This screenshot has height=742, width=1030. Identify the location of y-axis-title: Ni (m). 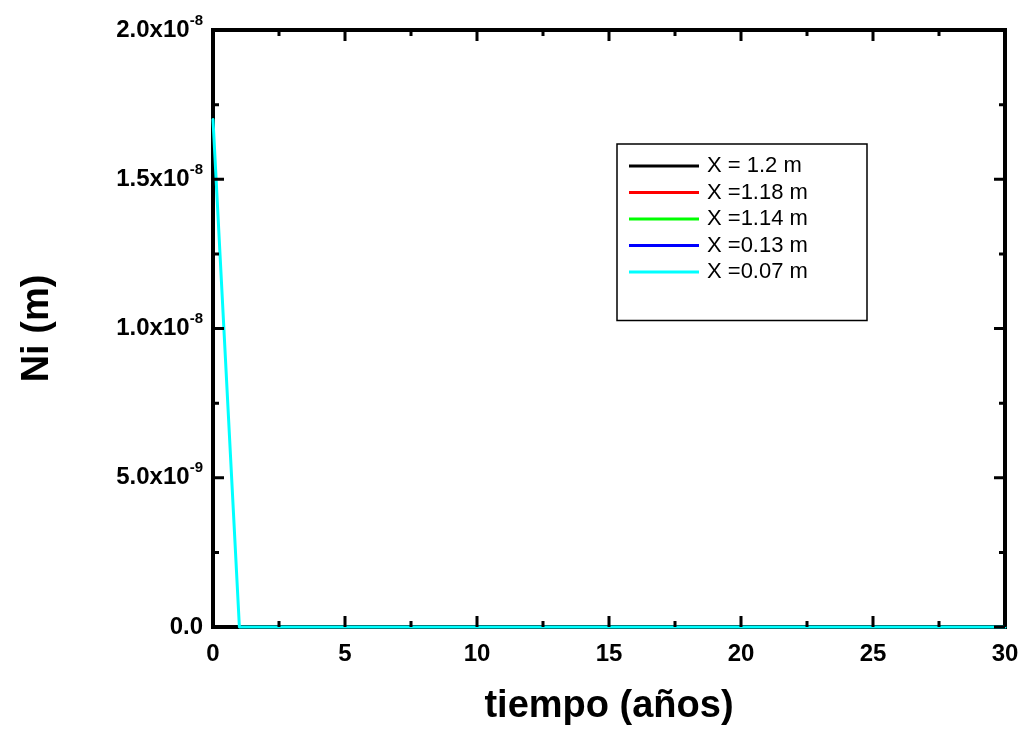
(35, 328).